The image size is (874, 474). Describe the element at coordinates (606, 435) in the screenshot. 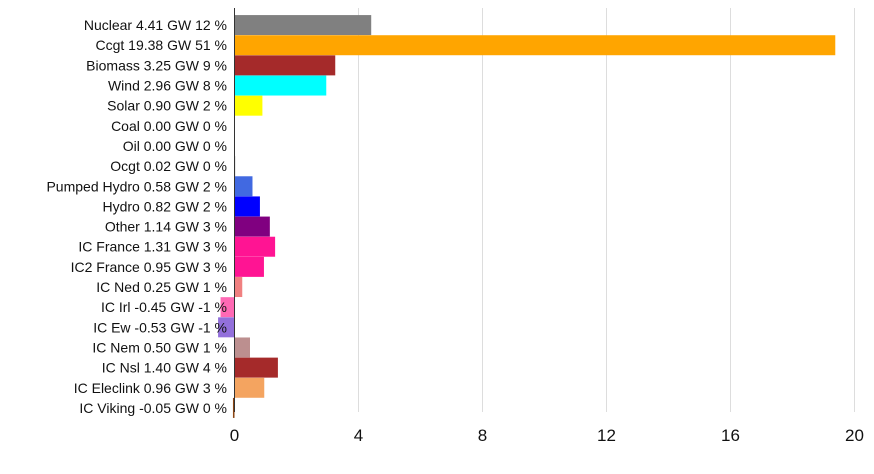

I see `x-tick-label: 12` at that location.